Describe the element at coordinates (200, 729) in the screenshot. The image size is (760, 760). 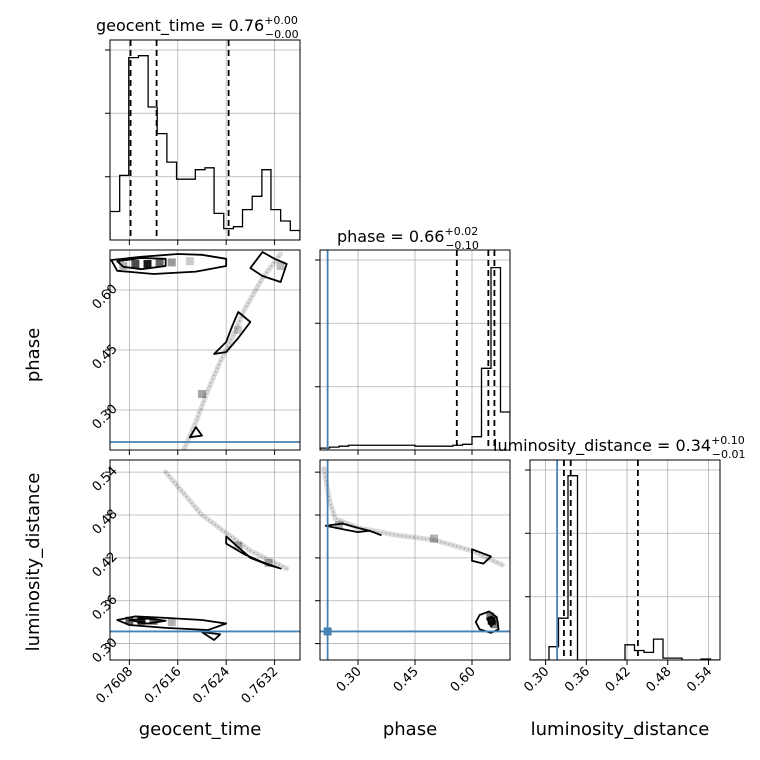
I see `xlabel-geocent-time: geocent_time` at that location.